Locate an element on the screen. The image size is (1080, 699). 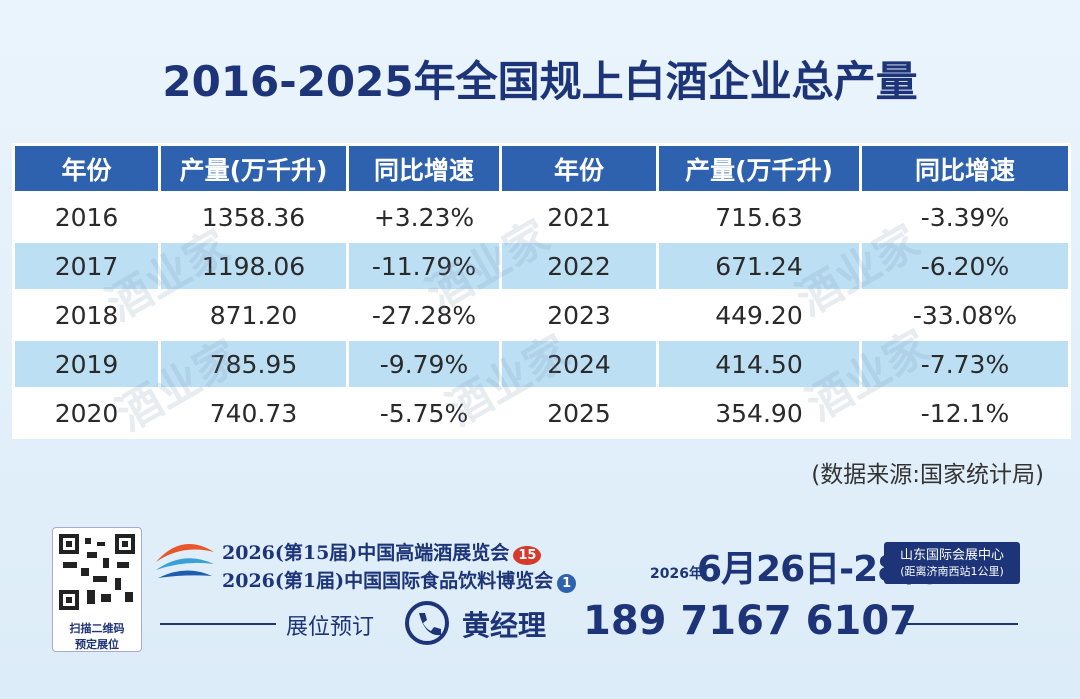
table-cell: -9.79% is located at coordinates (424, 364).